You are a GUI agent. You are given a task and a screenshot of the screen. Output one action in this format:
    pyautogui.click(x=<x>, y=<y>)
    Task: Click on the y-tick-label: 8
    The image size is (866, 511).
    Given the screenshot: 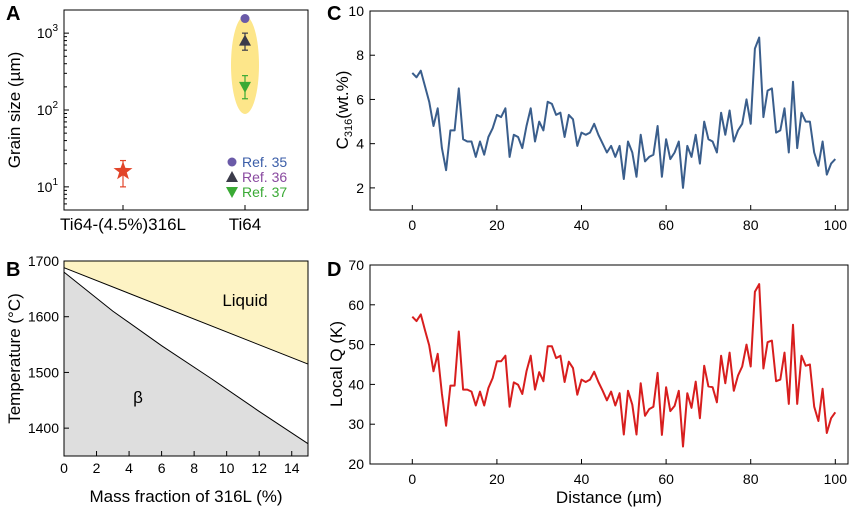 What is the action you would take?
    pyautogui.click(x=360, y=55)
    